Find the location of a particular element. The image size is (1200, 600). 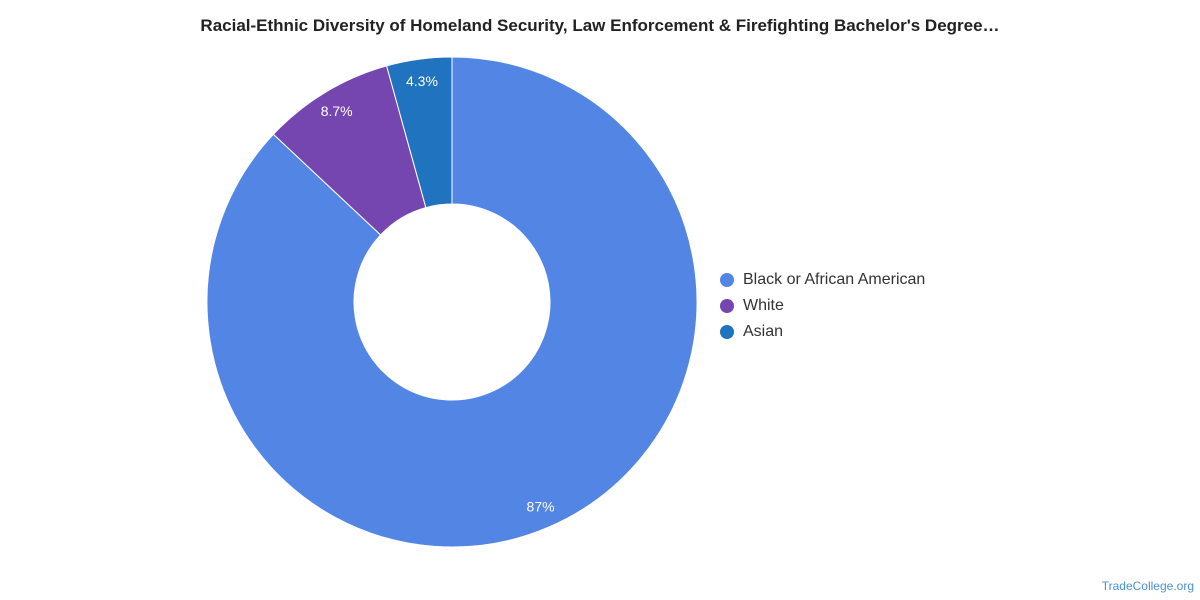

legend-item-black-or-african-american: Black or African American is located at coordinates (822, 280).